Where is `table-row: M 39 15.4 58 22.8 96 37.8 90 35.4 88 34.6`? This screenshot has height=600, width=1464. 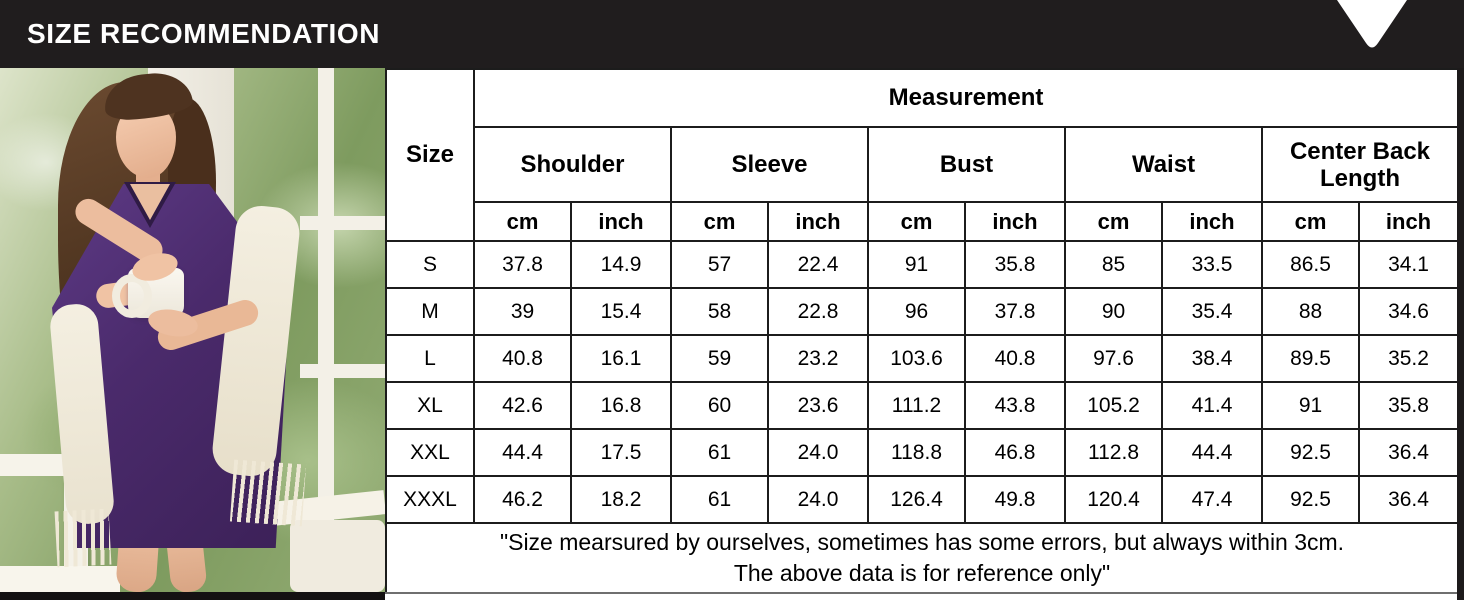
table-row: M 39 15.4 58 22.8 96 37.8 90 35.4 88 34.6 is located at coordinates (922, 311).